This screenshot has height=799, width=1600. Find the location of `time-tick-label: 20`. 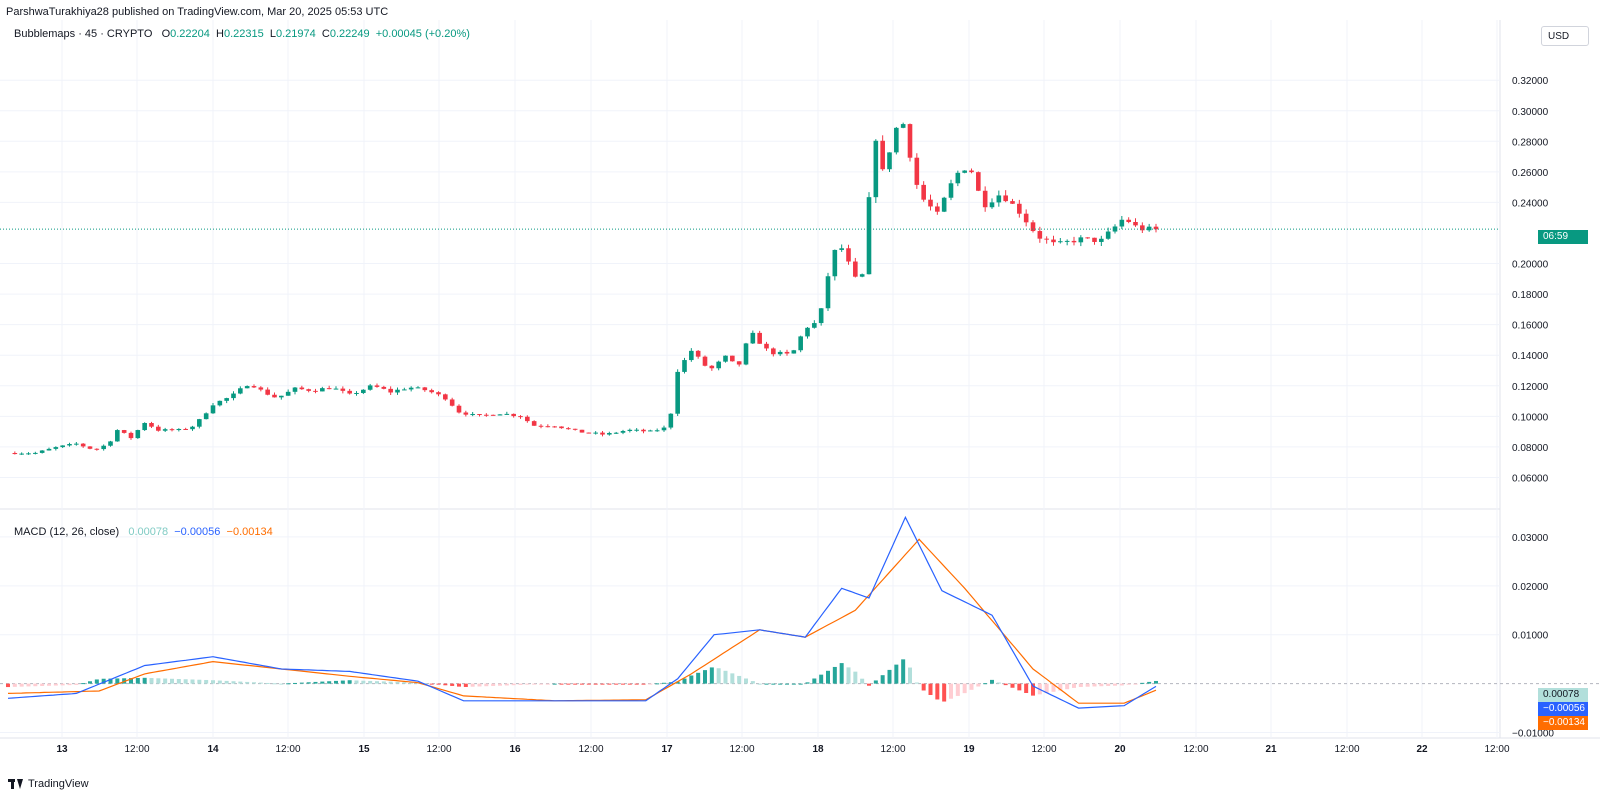

time-tick-label: 20 is located at coordinates (1120, 749).